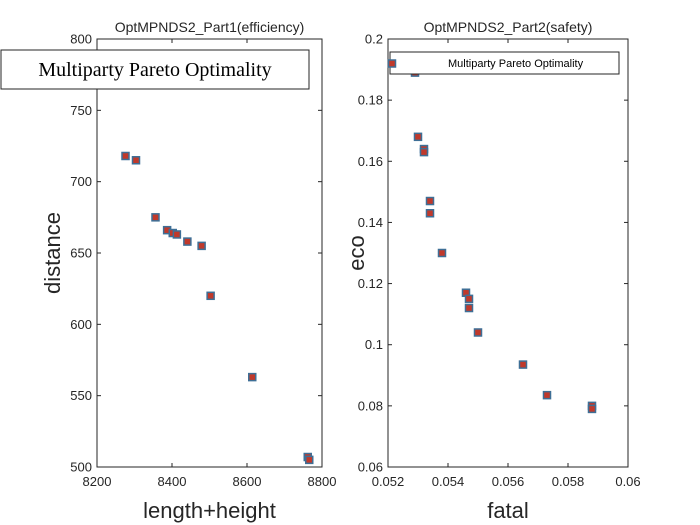 The width and height of the screenshot is (700, 525). Describe the element at coordinates (370, 222) in the screenshot. I see `y-tick-label: 0.14` at that location.